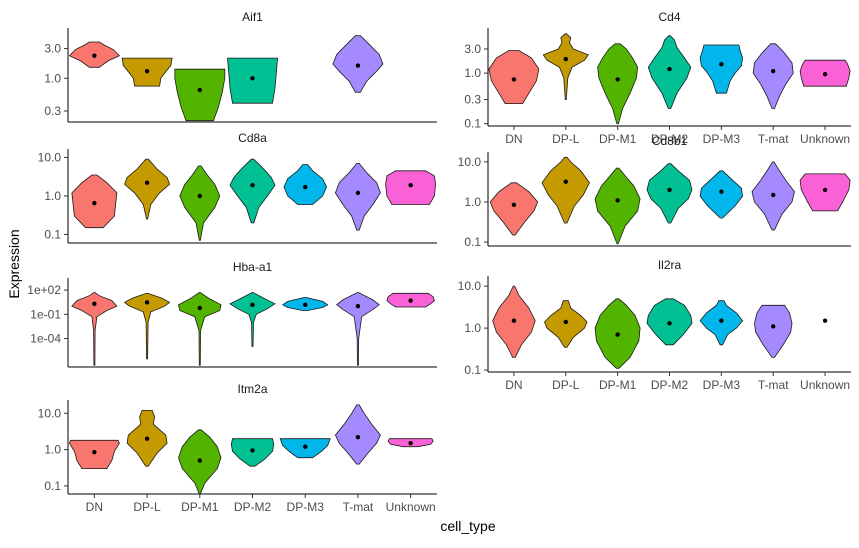 The width and height of the screenshot is (859, 548). I want to click on violin-il2ra-t-mat, so click(773, 331).